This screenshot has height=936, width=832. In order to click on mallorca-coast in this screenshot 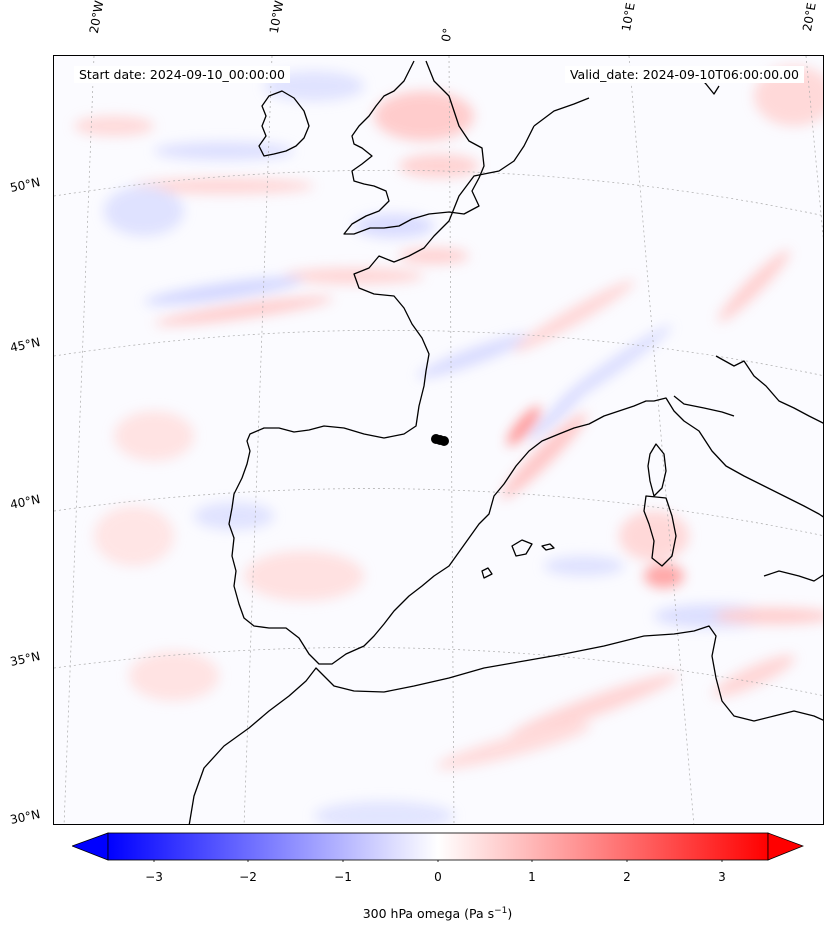, I will do `click(522, 548)`.